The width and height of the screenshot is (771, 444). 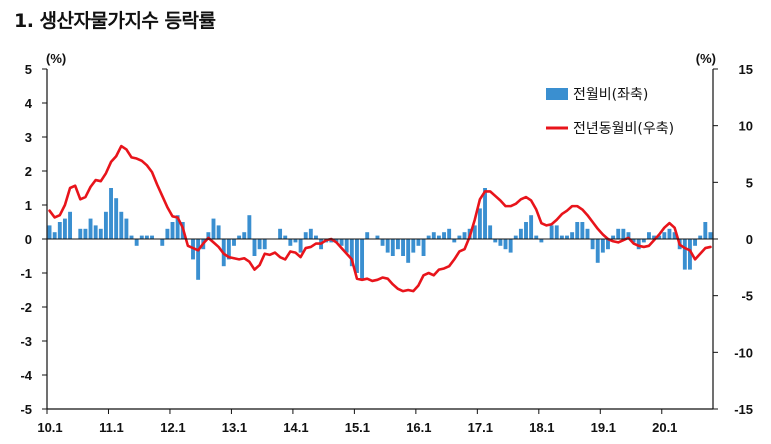 I want to click on right-tick-label: -10, so click(x=743, y=352).